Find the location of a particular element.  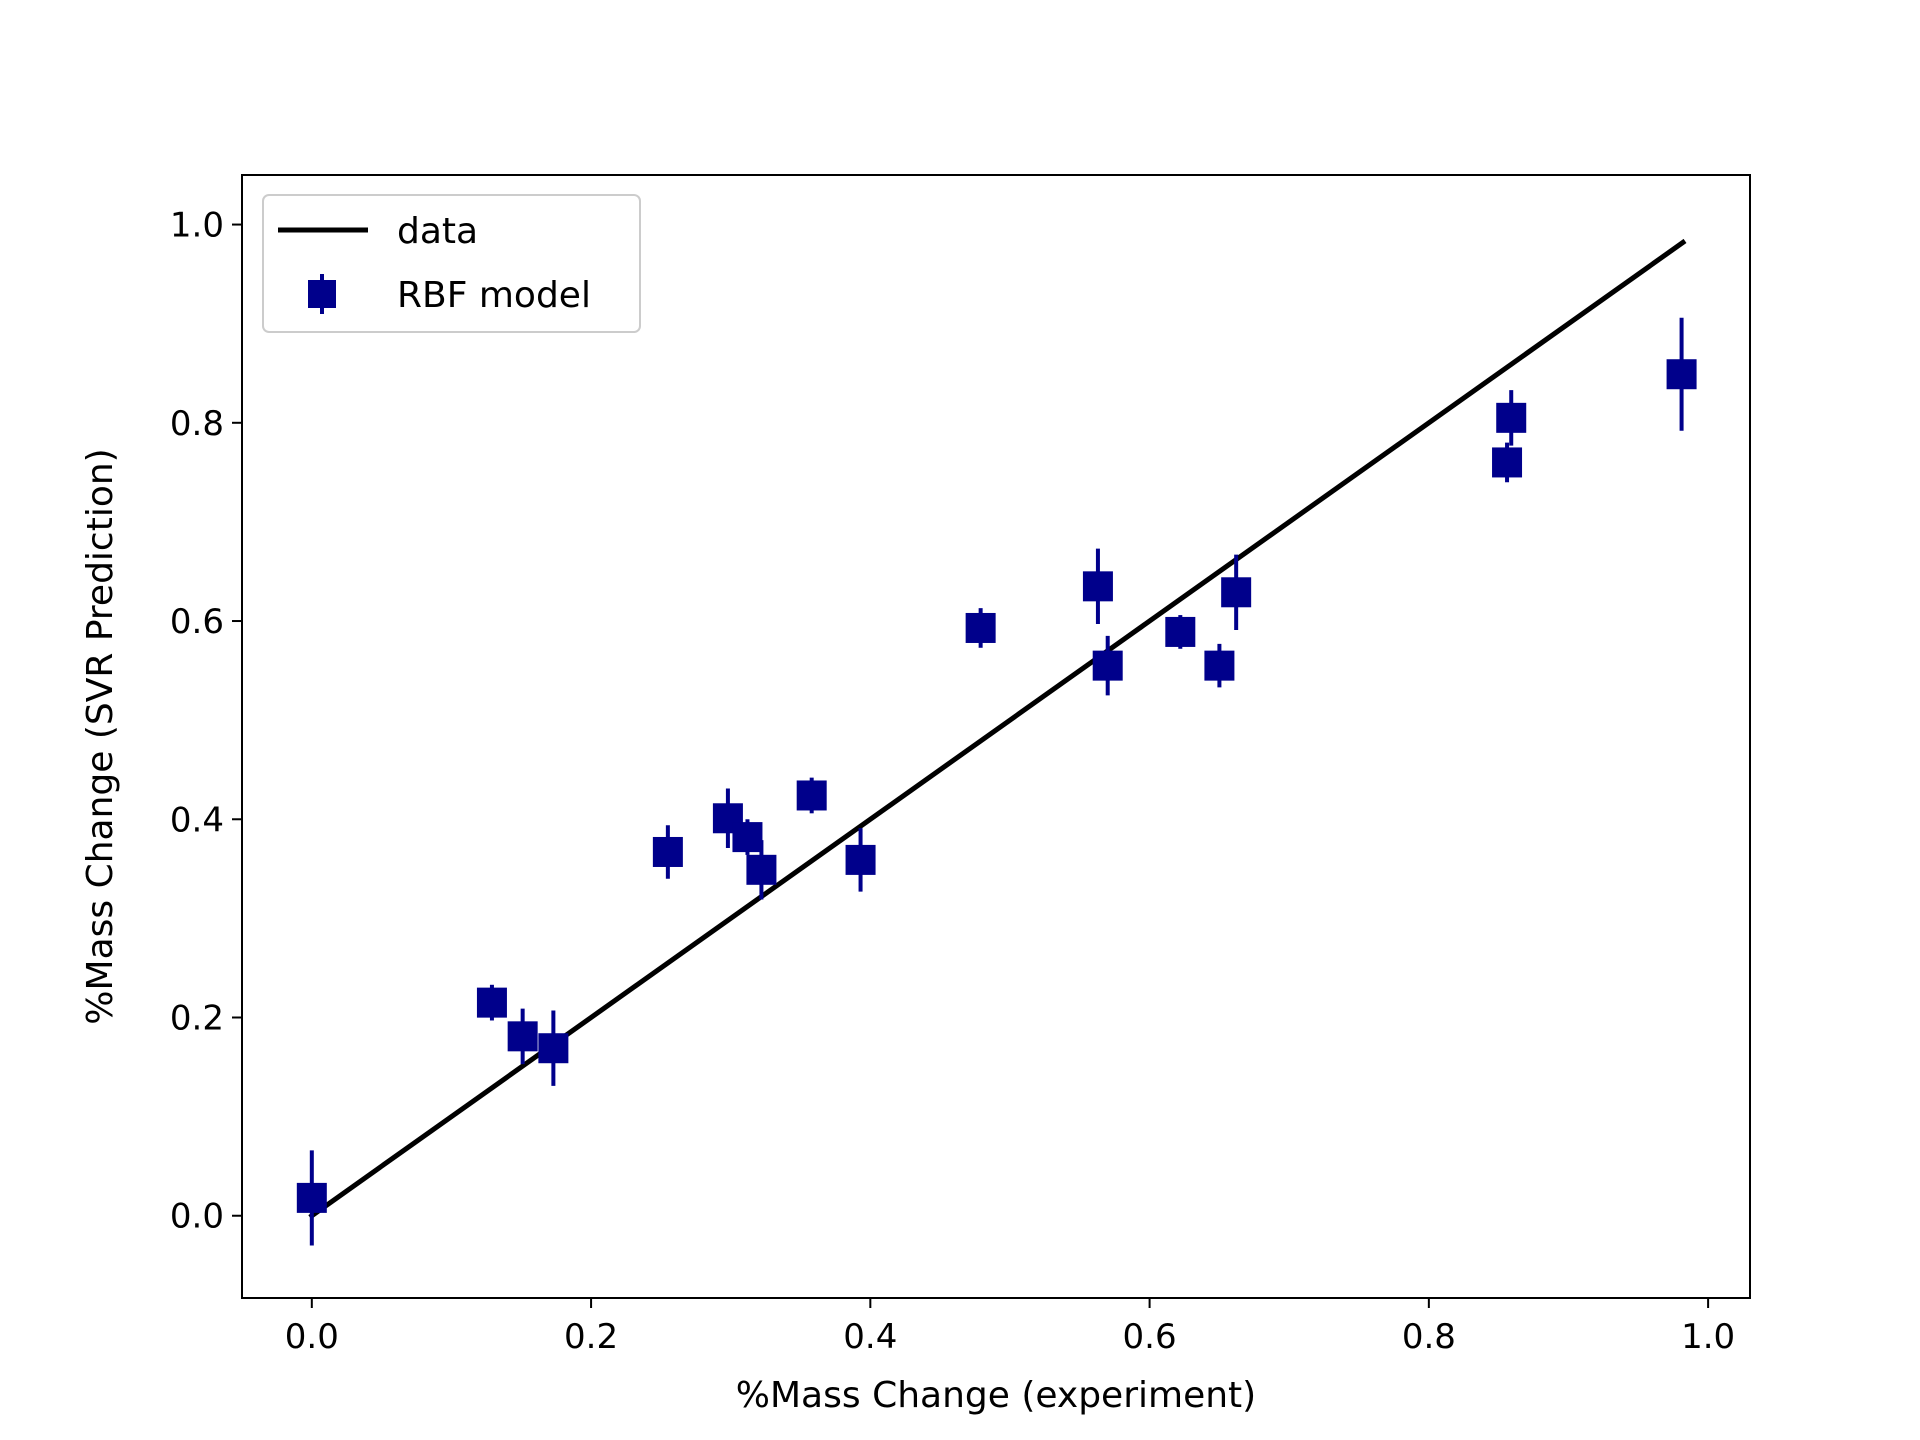

x-tick-label: 0.8 is located at coordinates (1429, 1337).